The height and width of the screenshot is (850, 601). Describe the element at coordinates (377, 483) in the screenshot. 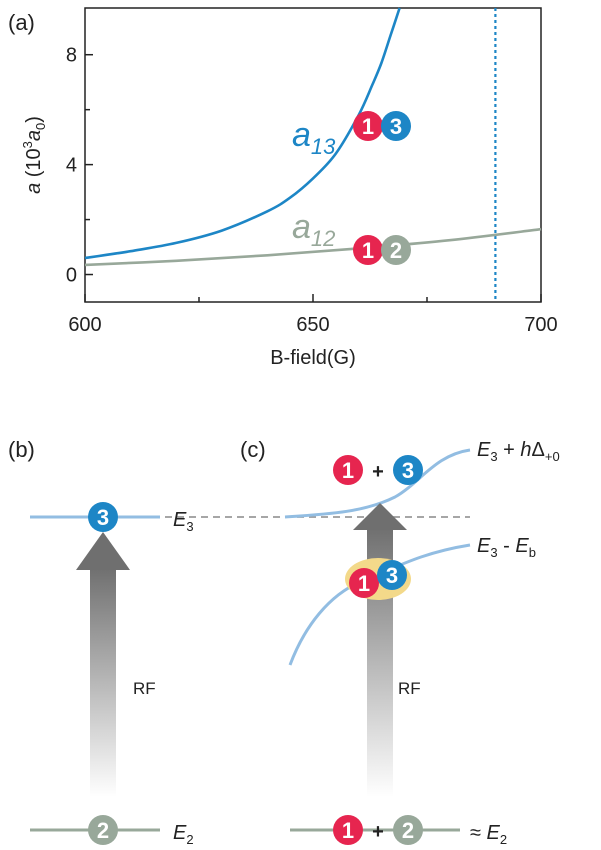

I see `upper-branch-curve` at that location.